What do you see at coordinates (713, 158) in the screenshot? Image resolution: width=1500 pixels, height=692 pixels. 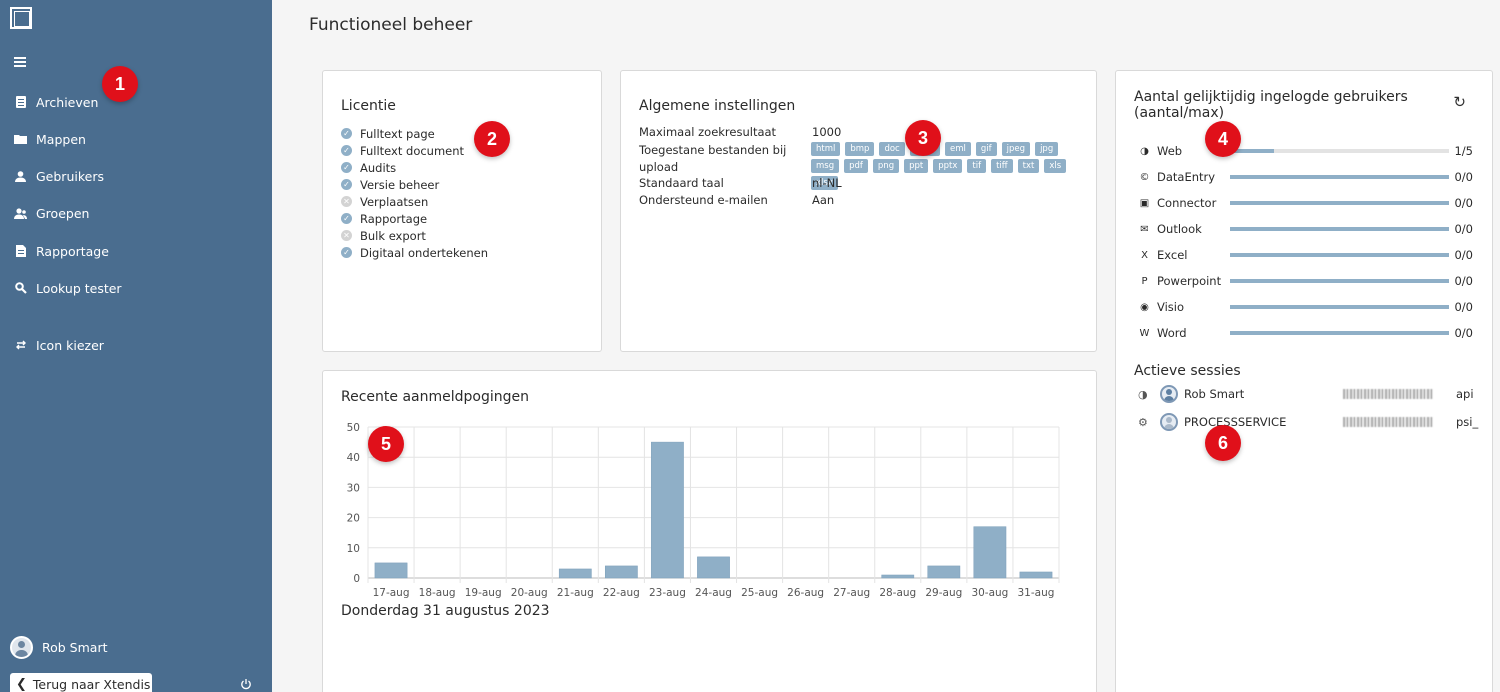 I see `setting-label: Toegestane bestanden bij upload` at bounding box center [713, 158].